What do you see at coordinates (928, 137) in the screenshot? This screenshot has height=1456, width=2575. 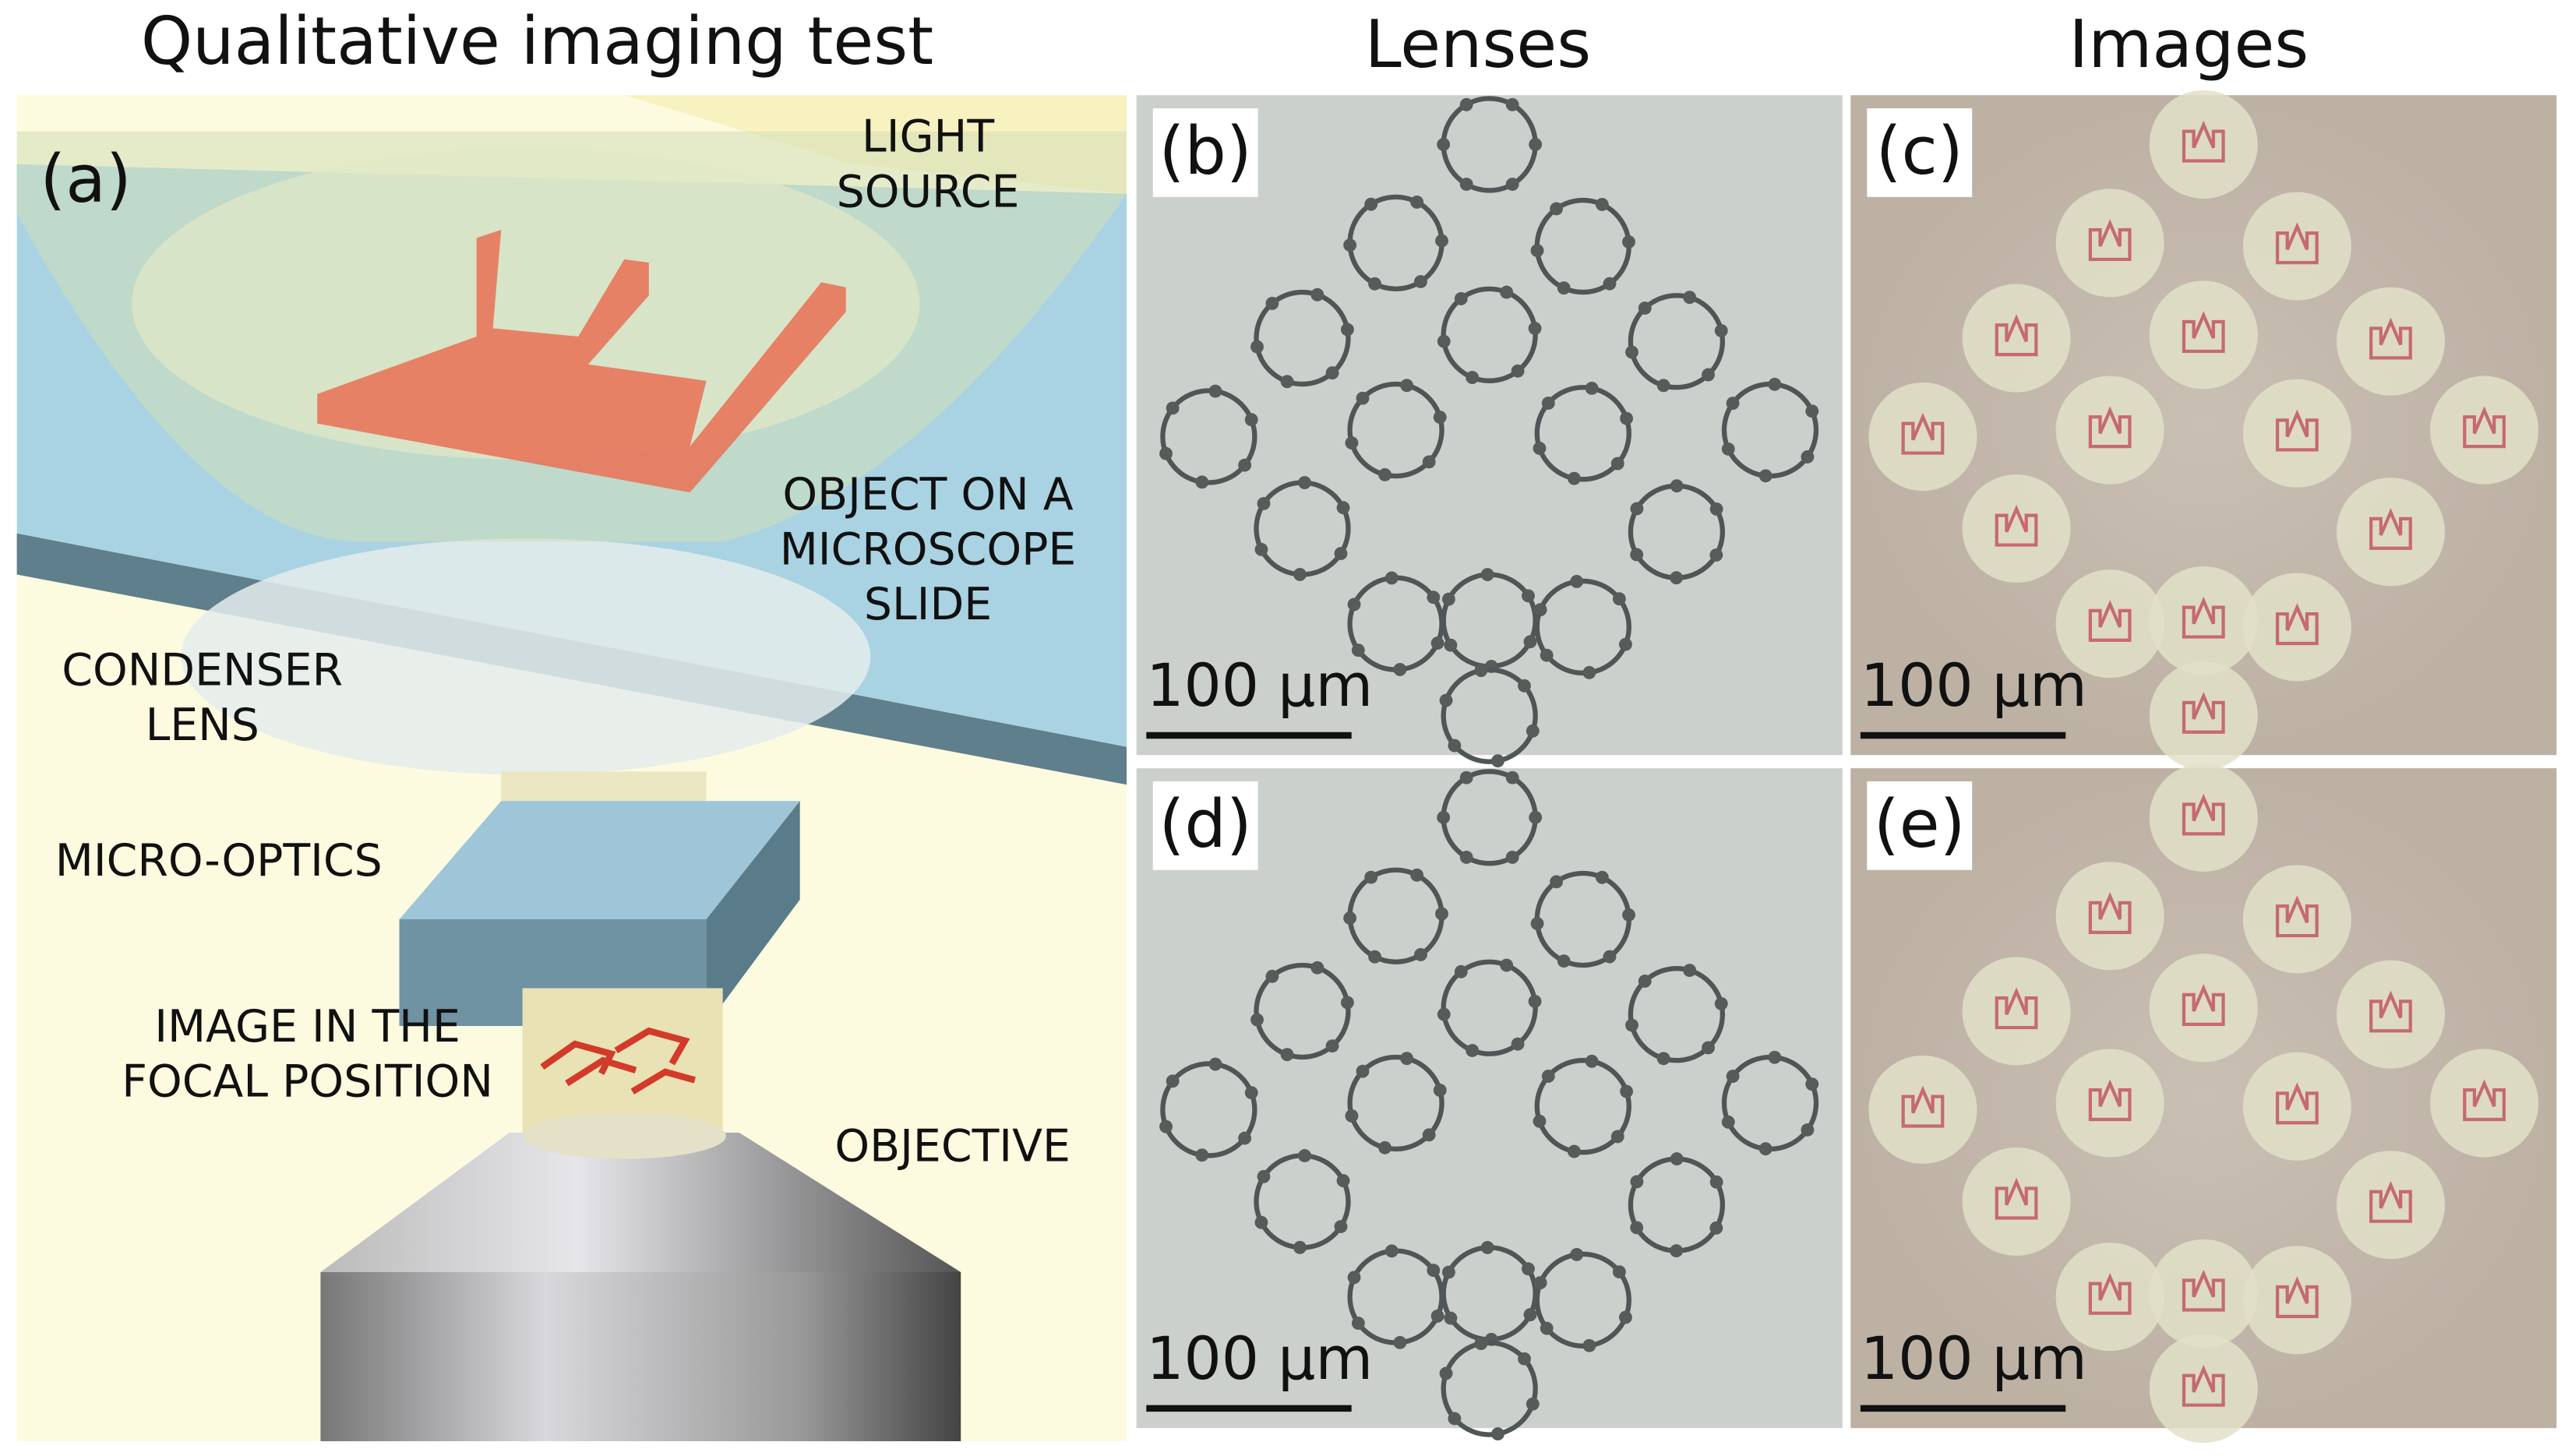 I see `annotation: LIGHT` at bounding box center [928, 137].